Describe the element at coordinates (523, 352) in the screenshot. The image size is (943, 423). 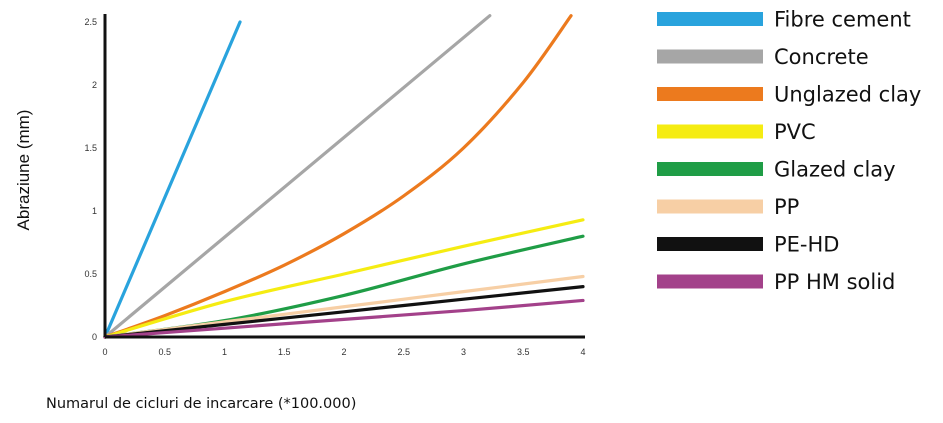
I see `x-tick-label: 3.5` at that location.